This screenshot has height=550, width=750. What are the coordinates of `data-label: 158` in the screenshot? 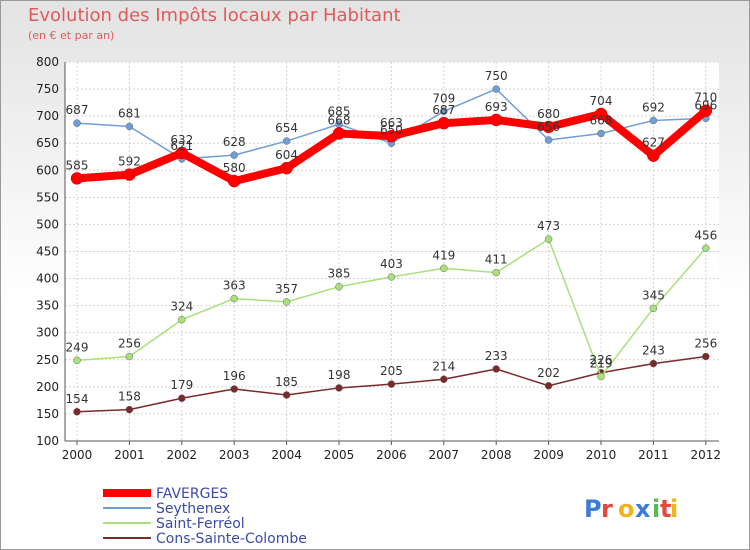 It's located at (129, 397).